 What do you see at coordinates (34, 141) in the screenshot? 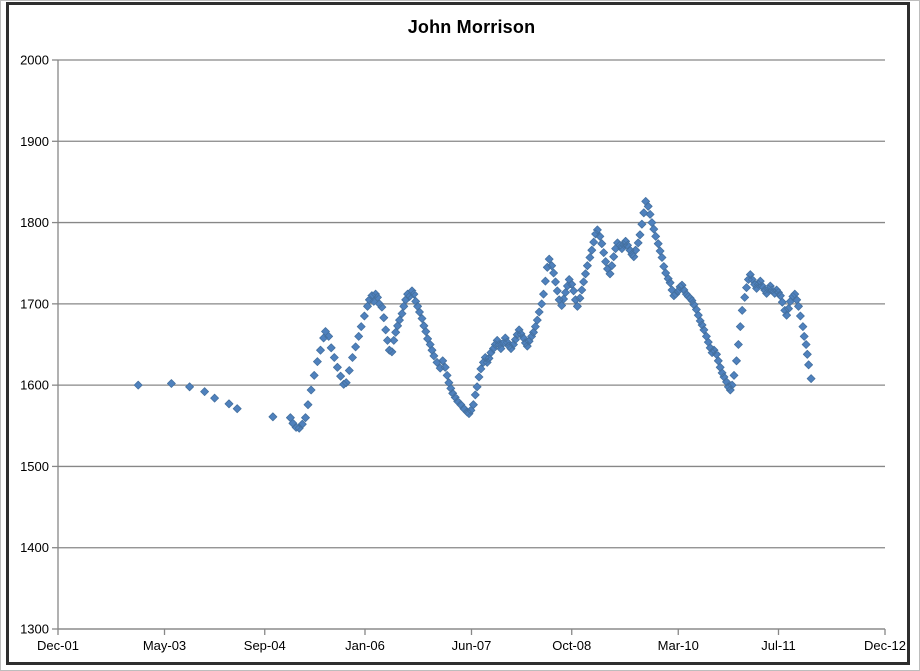
I see `y-tick-label: 1900` at bounding box center [34, 141].